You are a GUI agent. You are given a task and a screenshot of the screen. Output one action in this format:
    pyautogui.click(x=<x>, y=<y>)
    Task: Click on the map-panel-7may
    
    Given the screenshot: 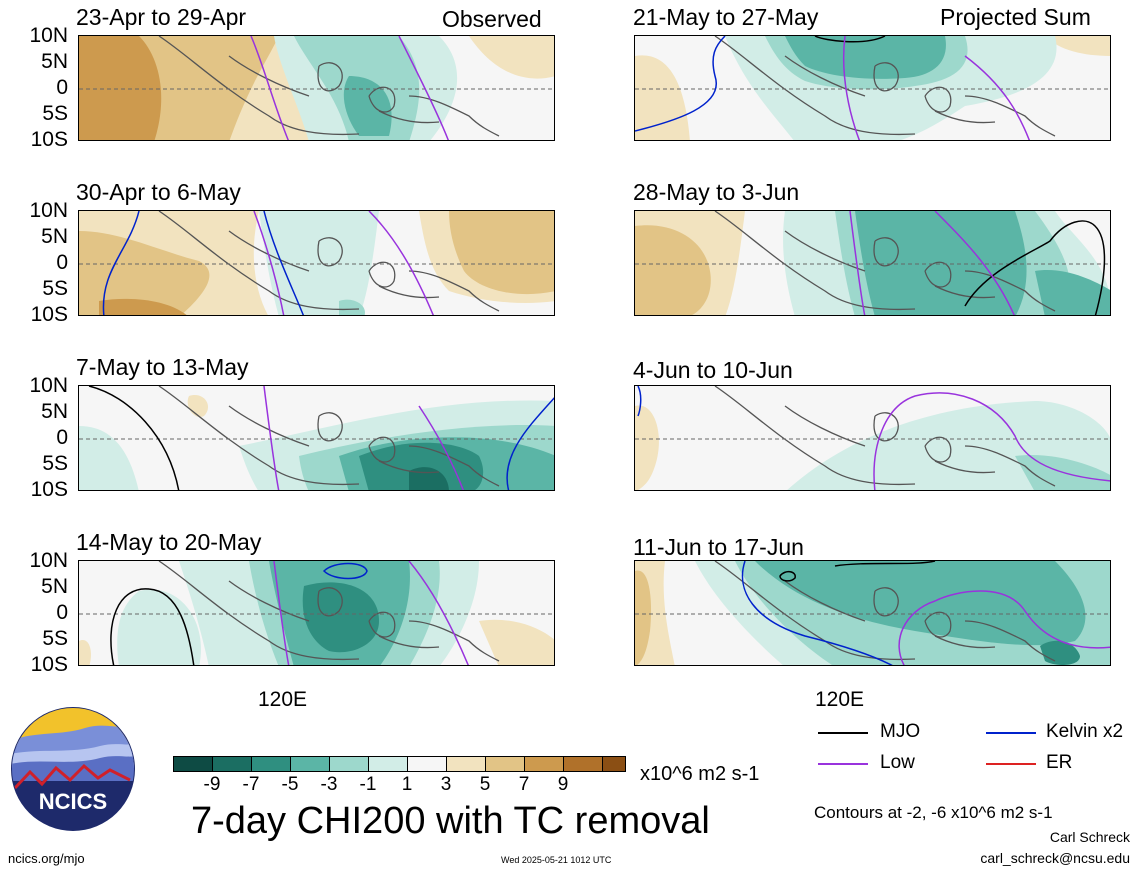 What is the action you would take?
    pyautogui.click(x=316, y=438)
    